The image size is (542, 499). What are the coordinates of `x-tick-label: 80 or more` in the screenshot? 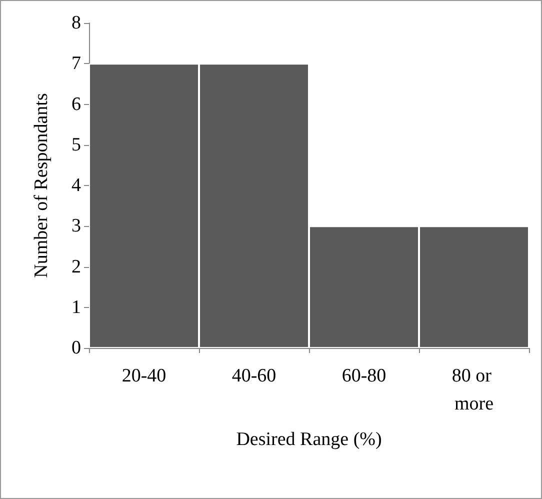 It's located at (474, 390).